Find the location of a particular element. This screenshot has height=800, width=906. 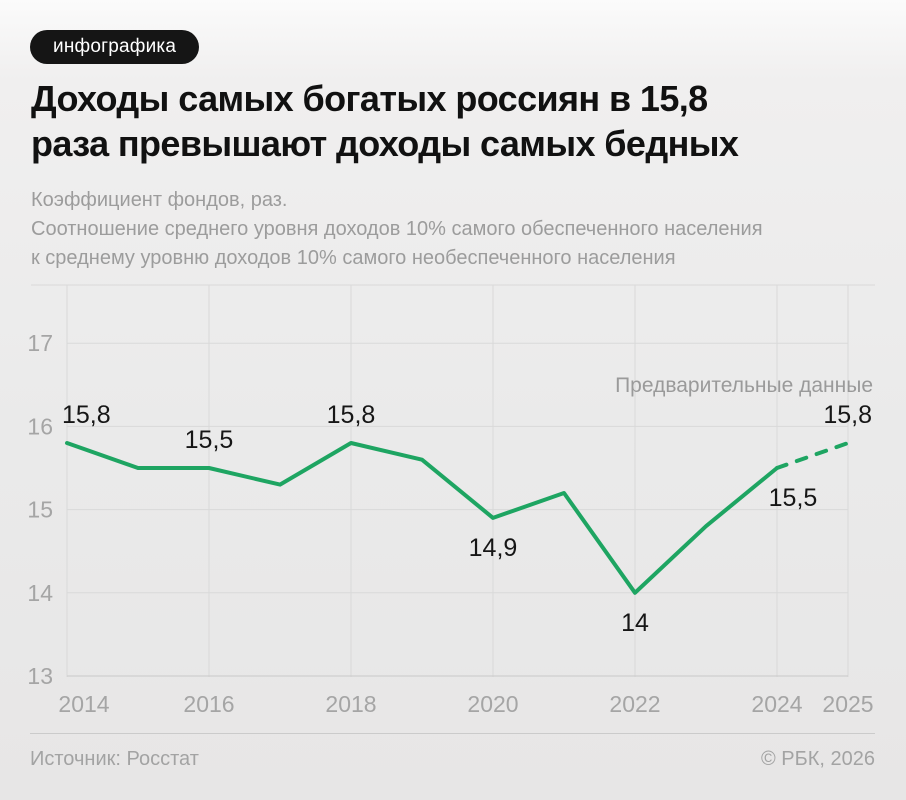

x-tick-label: 2024 is located at coordinates (776, 704).